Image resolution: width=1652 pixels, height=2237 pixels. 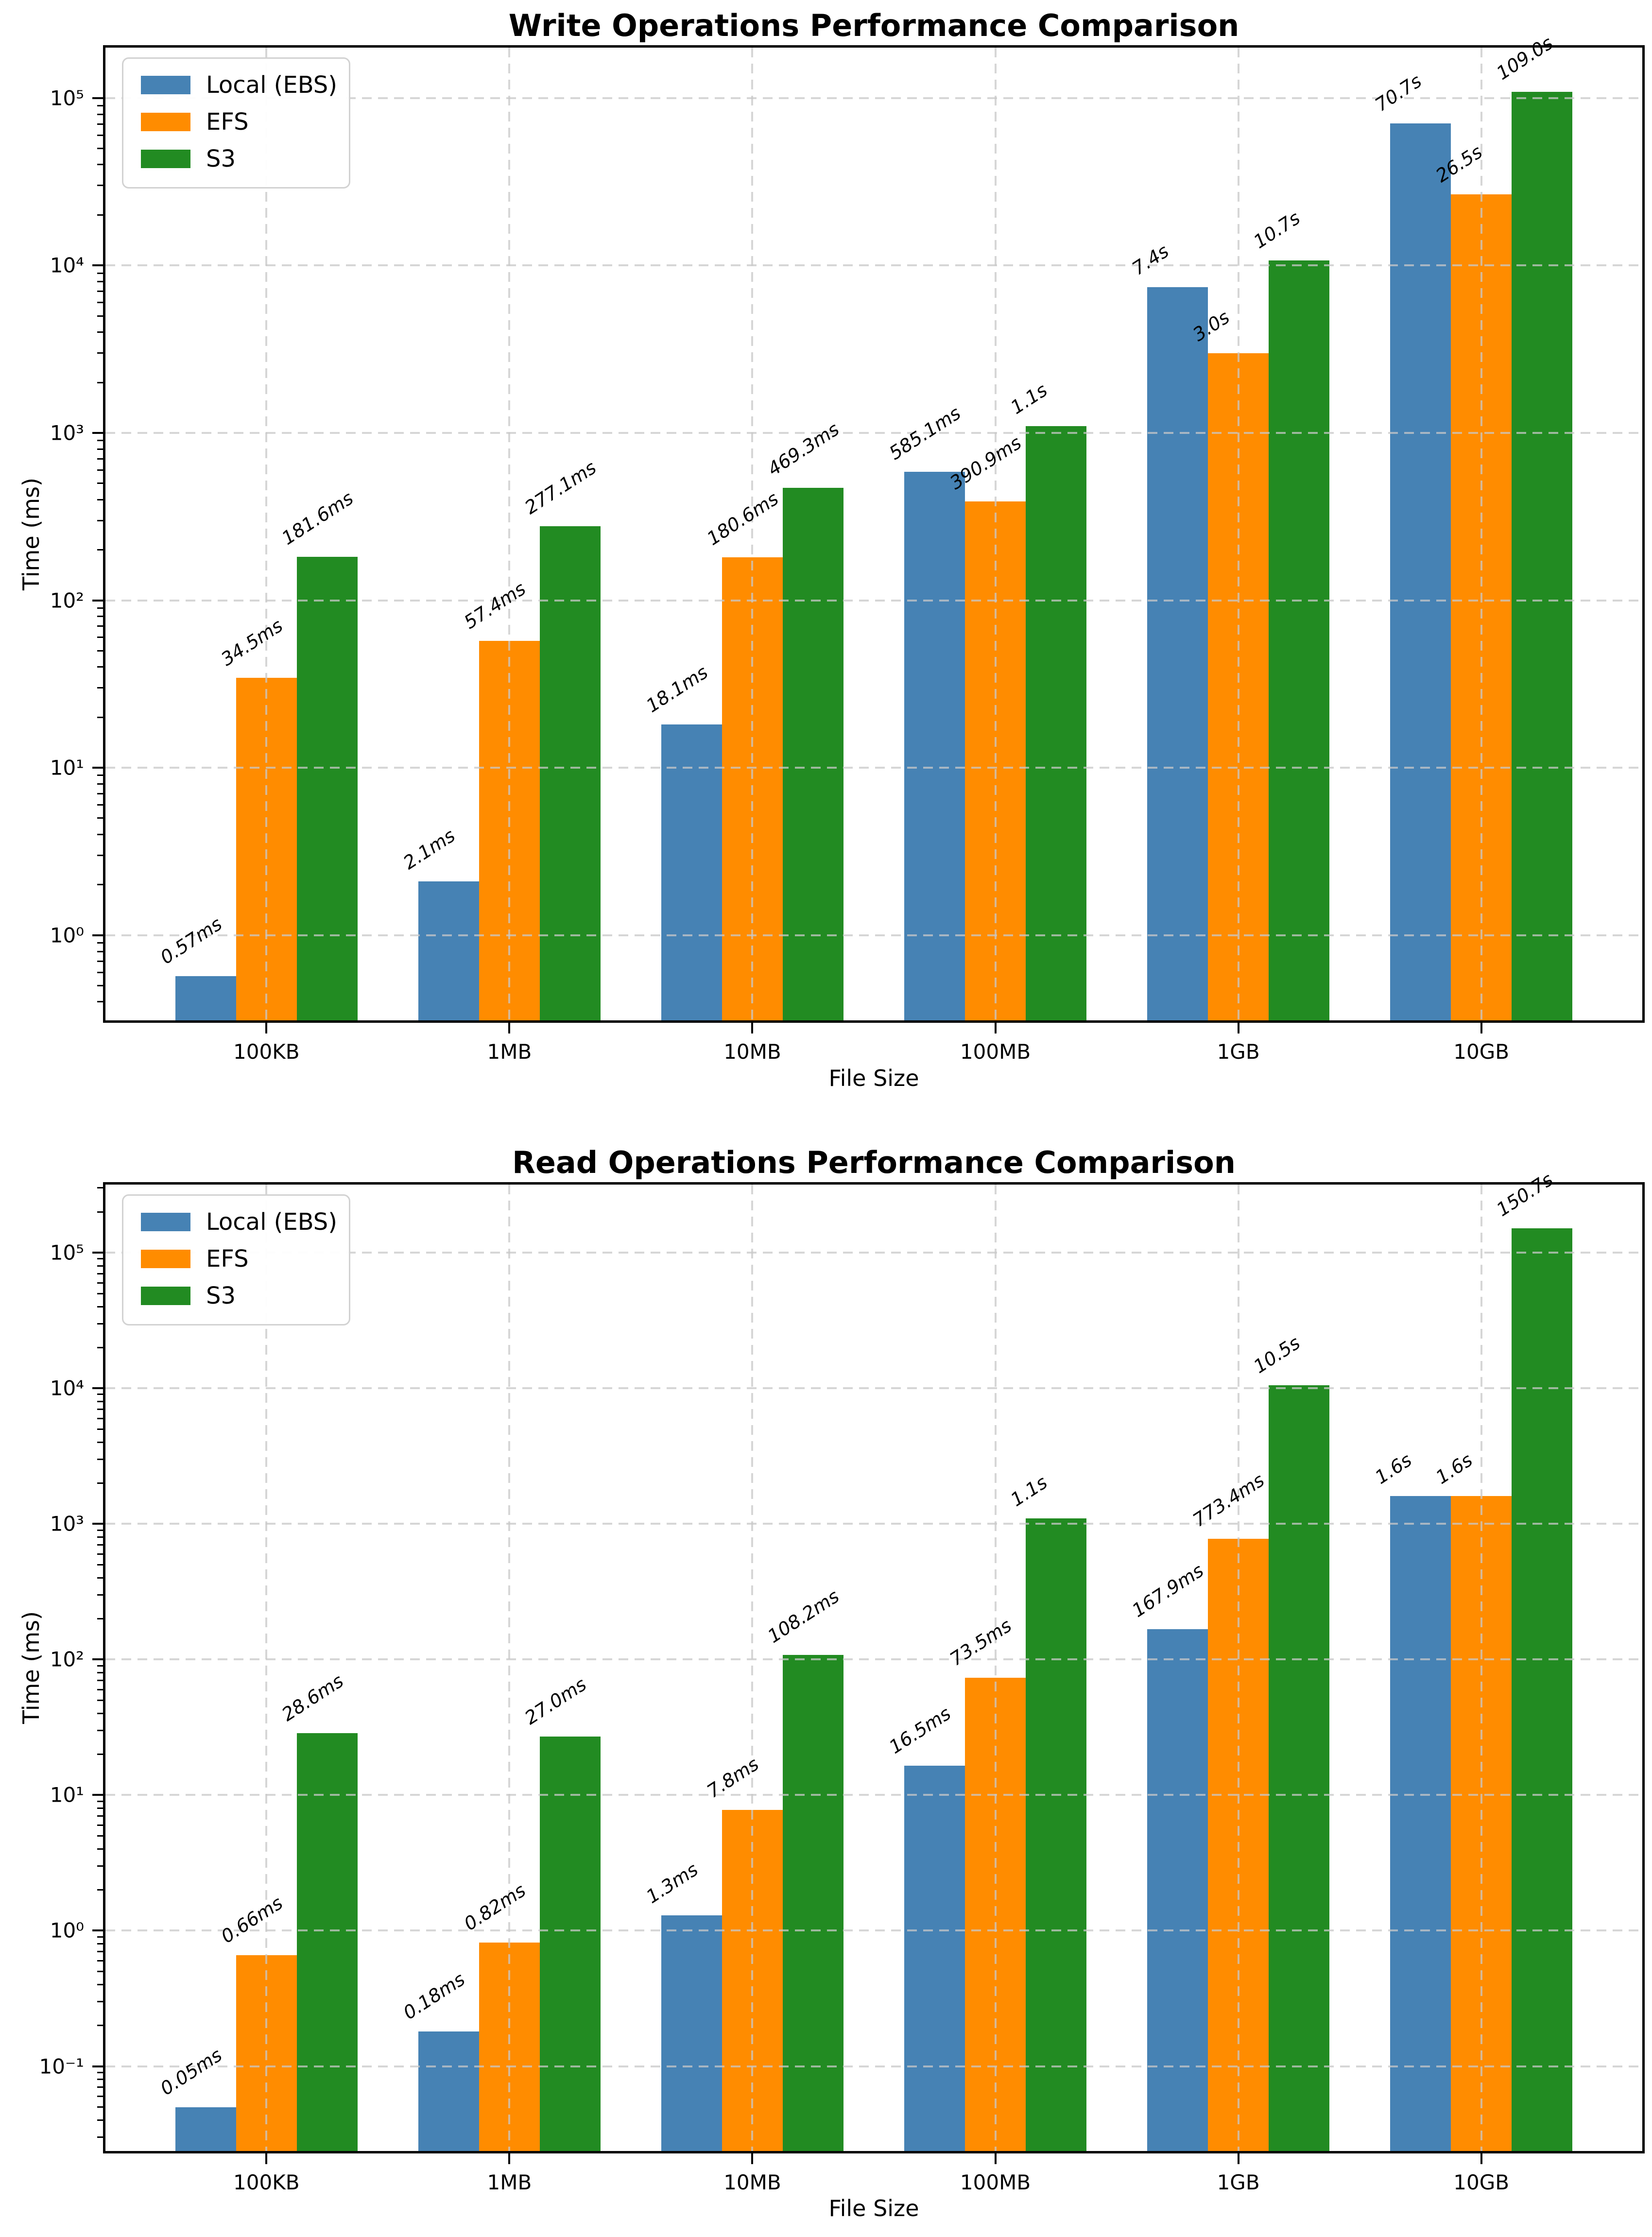 I want to click on legend-item-s3: S3, so click(x=243, y=159).